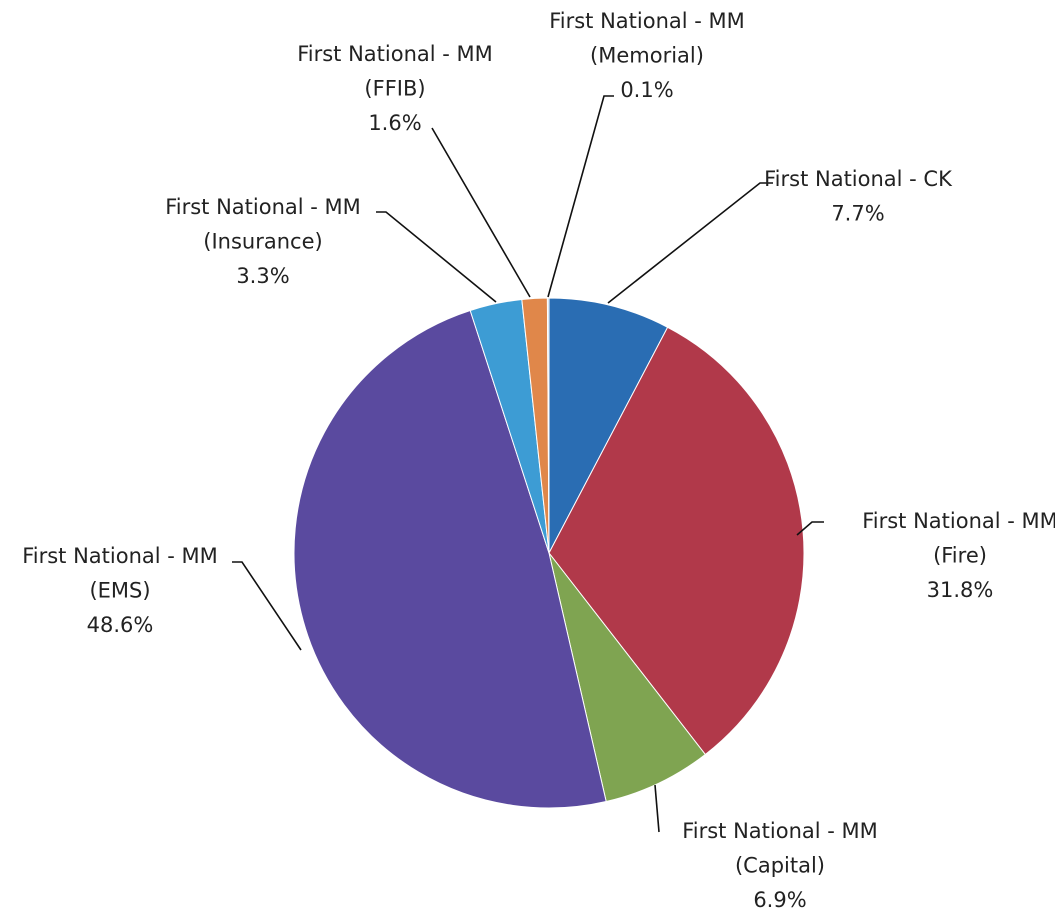 The height and width of the screenshot is (914, 1055). I want to click on slice-label: First National - MM (Insurance) 3.3%, so click(263, 241).